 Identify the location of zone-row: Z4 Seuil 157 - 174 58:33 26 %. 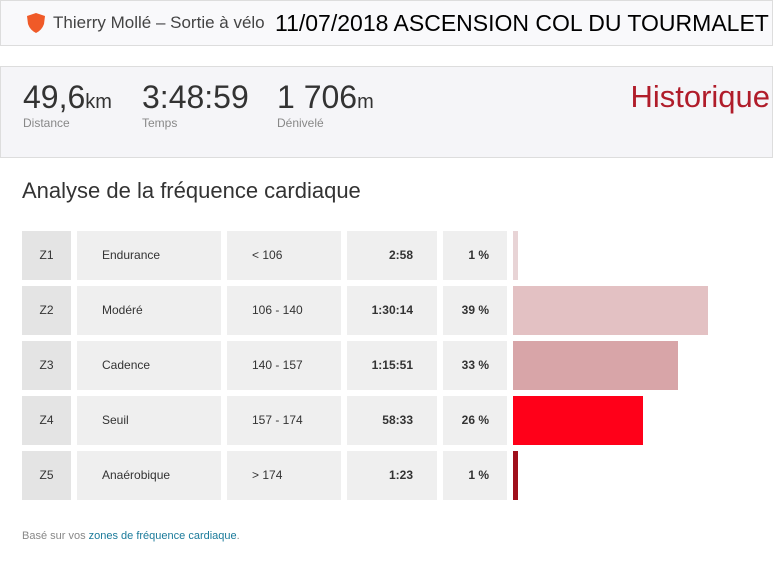
(392, 420).